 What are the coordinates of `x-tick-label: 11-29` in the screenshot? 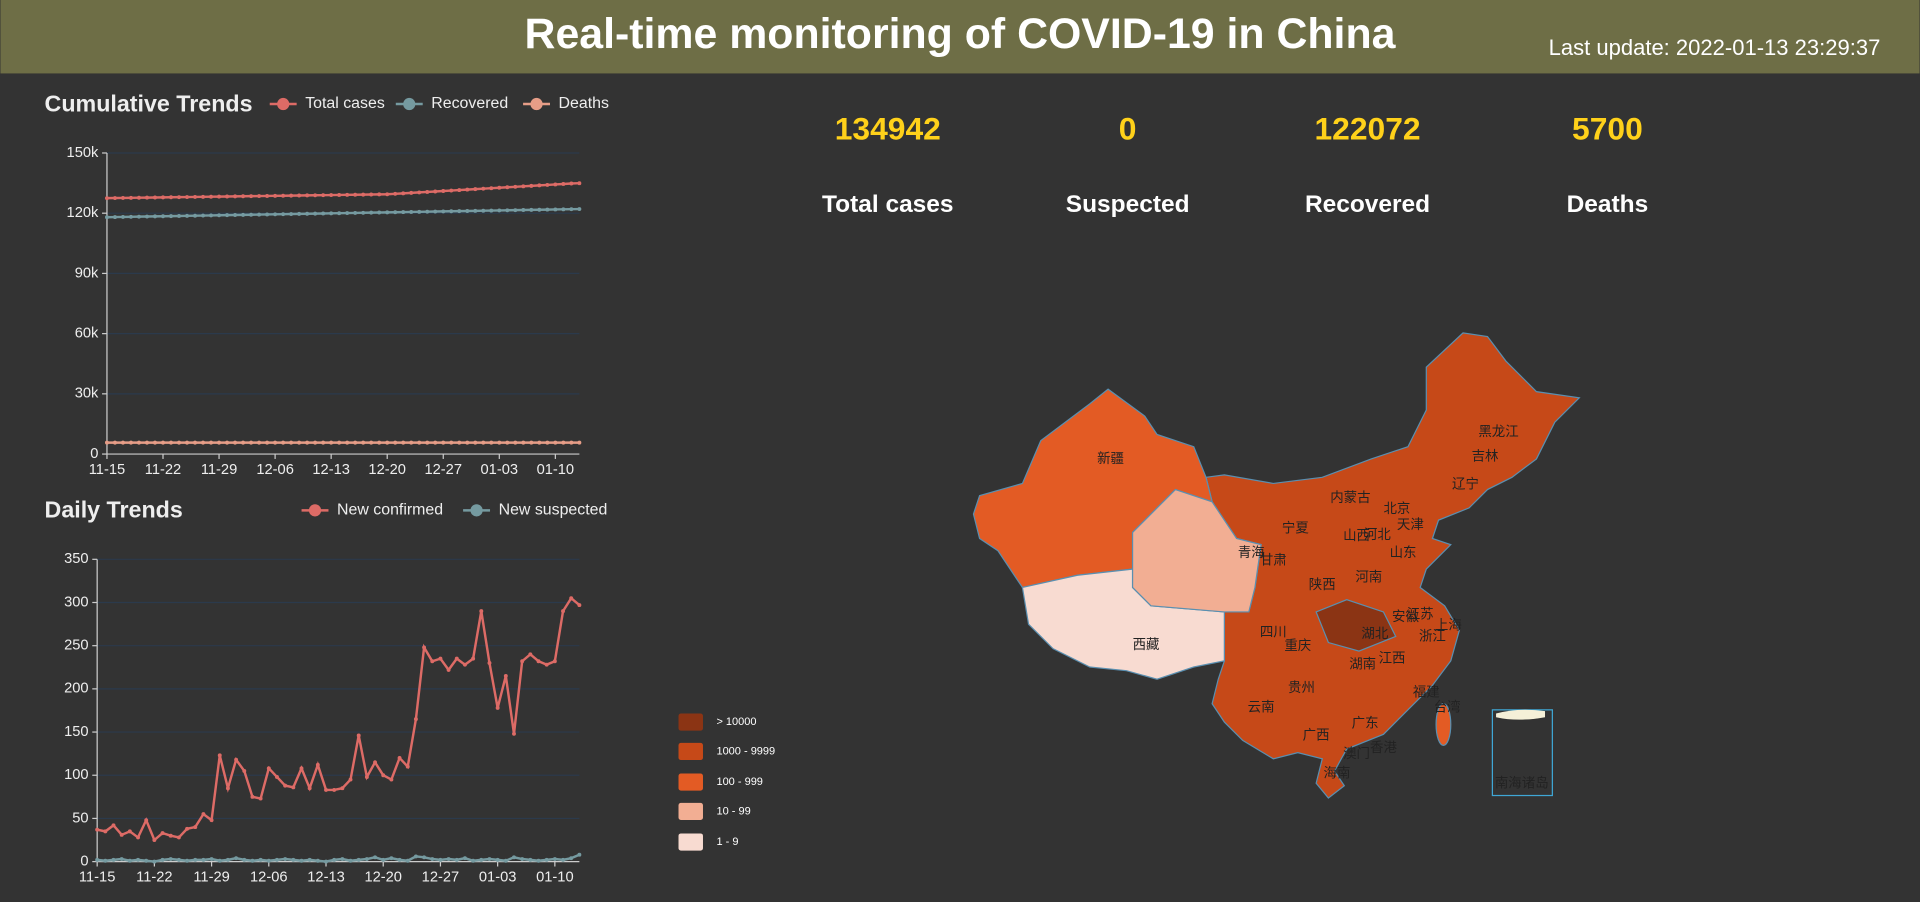 It's located at (219, 470).